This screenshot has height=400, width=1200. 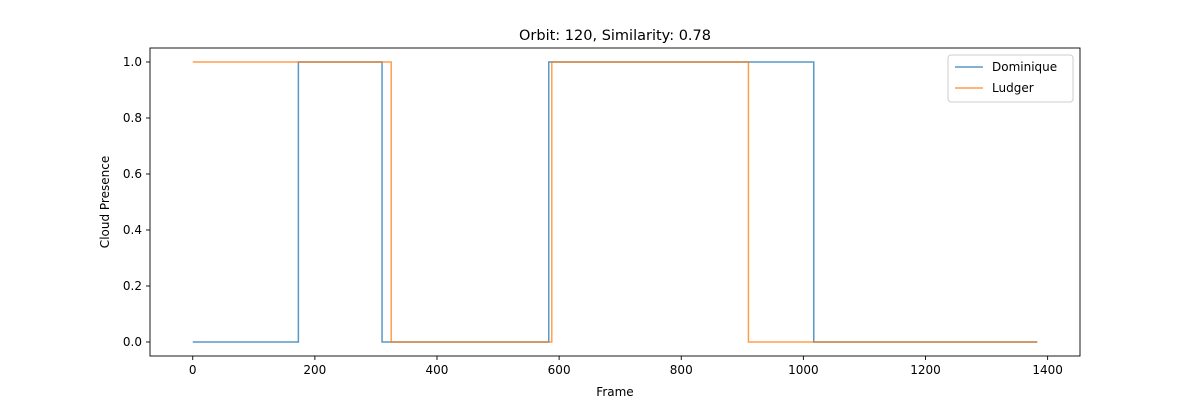 What do you see at coordinates (615, 36) in the screenshot?
I see `chart-title: Orbit: 120, Similarity: 0.78` at bounding box center [615, 36].